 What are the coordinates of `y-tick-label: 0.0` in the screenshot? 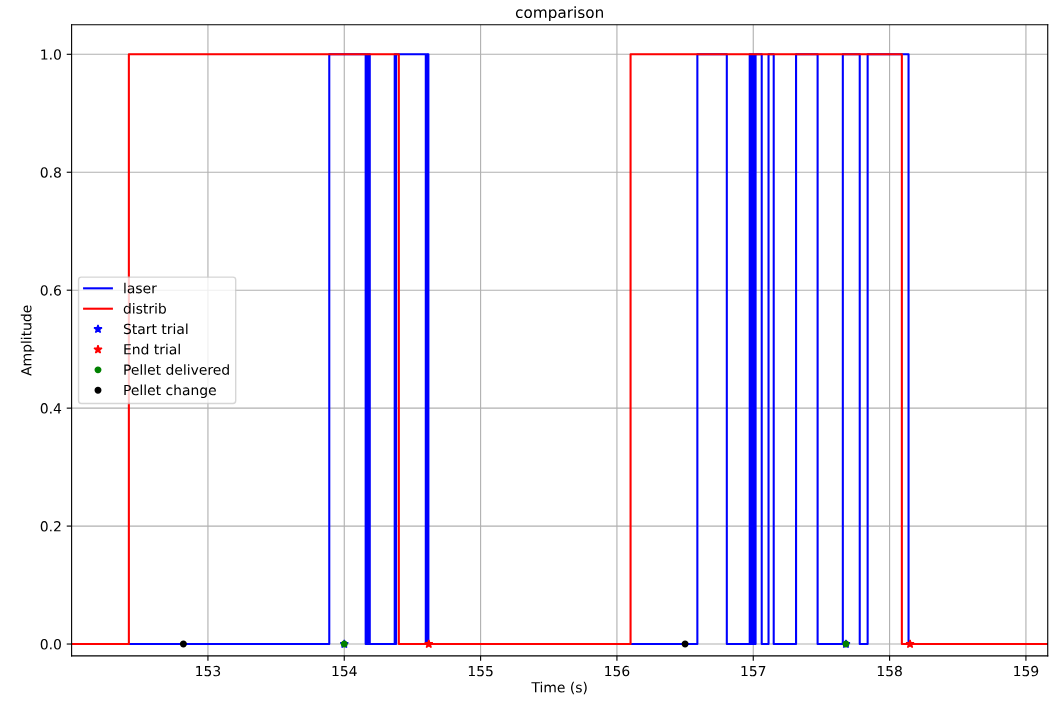 It's located at (50, 644).